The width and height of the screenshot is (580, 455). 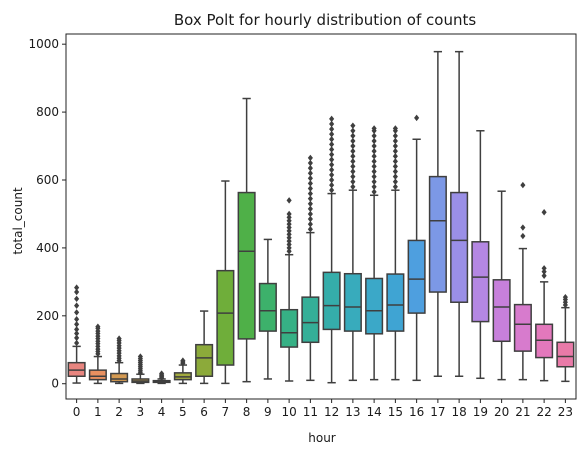 I want to click on y-tick-label: 600, so click(x=47, y=180).